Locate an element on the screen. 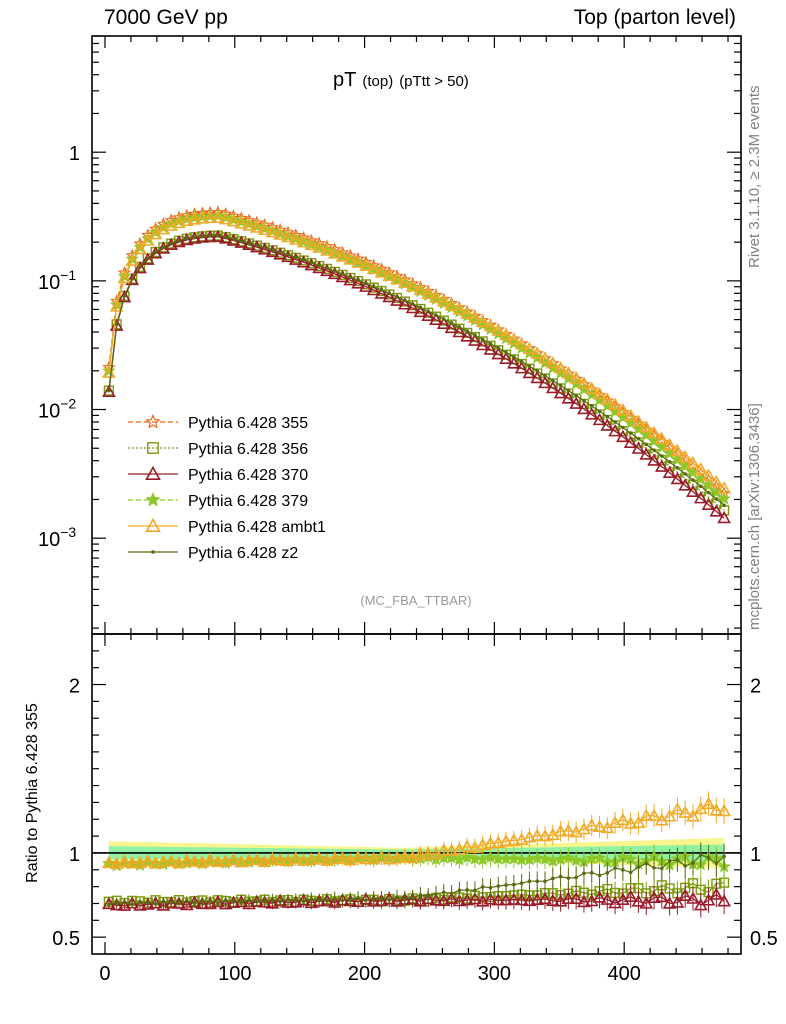 This screenshot has width=786, height=1024. legend-entry: Pythia 6.428 379 is located at coordinates (218, 500).